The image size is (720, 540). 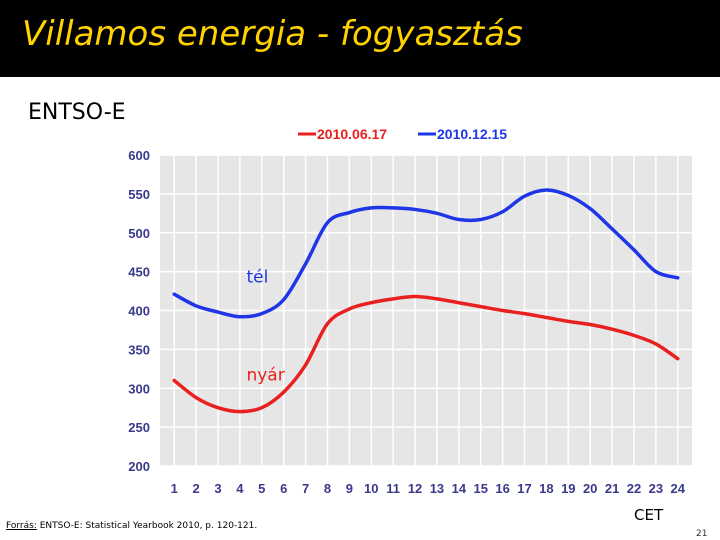 What do you see at coordinates (21, 526) in the screenshot?
I see `source-label: Forrás:` at bounding box center [21, 526].